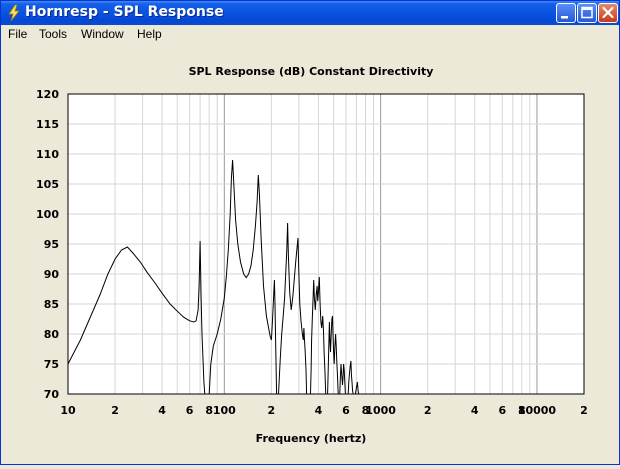 The image size is (620, 469). I want to click on y-tick-label: 90, so click(52, 274).